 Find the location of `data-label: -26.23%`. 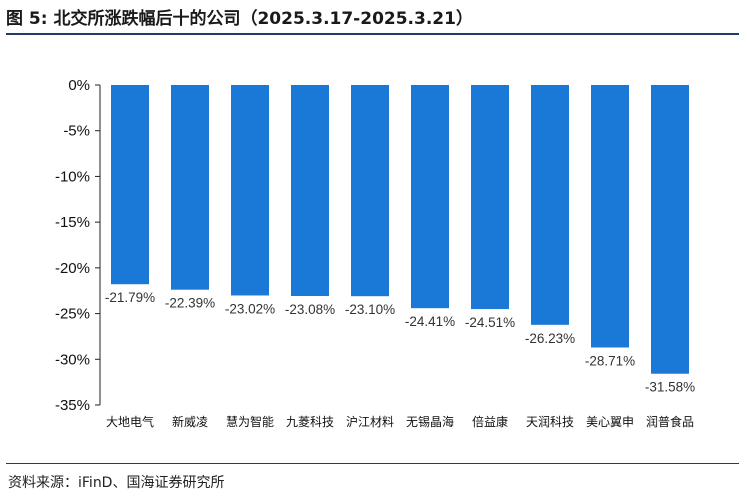

data-label: -26.23% is located at coordinates (550, 338).